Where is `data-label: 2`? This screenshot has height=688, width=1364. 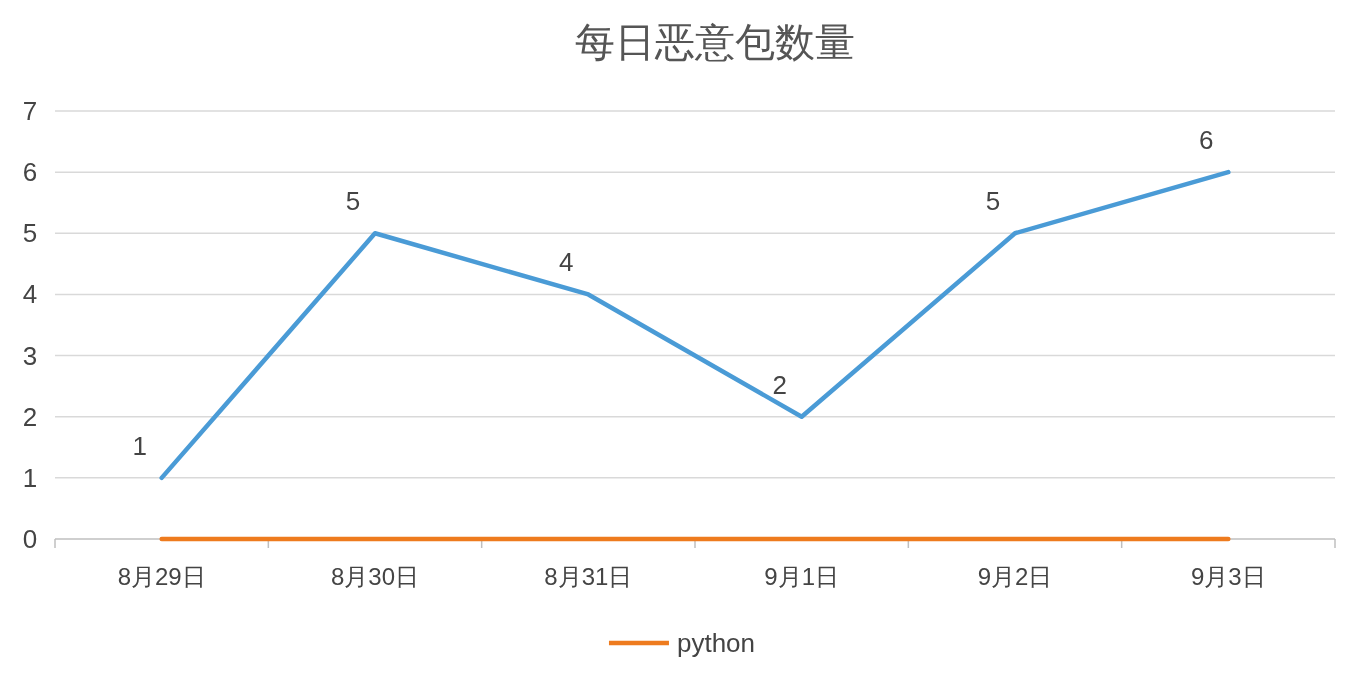
data-label: 2 is located at coordinates (779, 384).